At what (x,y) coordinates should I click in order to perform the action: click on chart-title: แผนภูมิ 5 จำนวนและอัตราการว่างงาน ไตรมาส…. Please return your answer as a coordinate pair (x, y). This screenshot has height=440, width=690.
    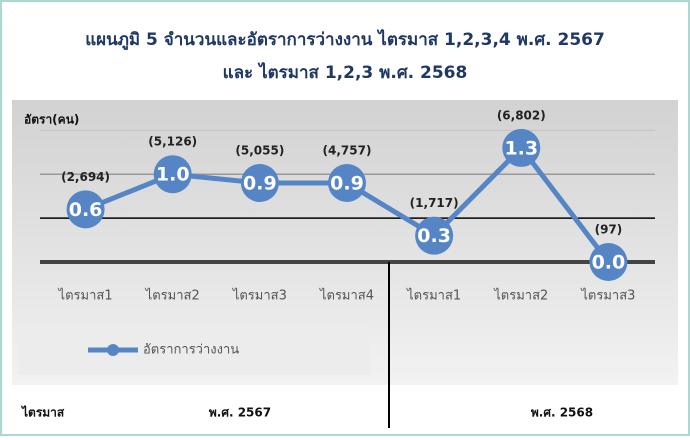
    Looking at the image, I should click on (345, 40).